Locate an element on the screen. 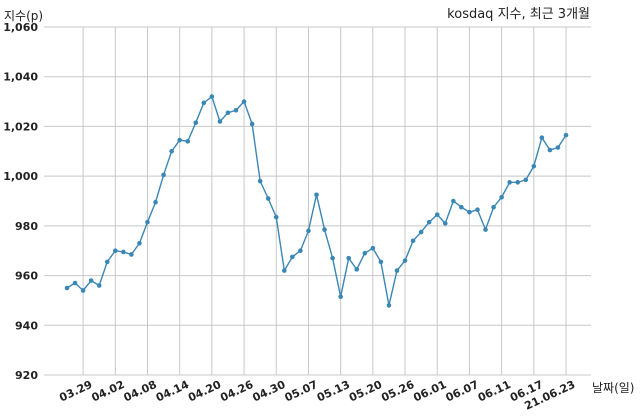 The image size is (640, 418). y-tick-label: 1,040 is located at coordinates (20, 77).